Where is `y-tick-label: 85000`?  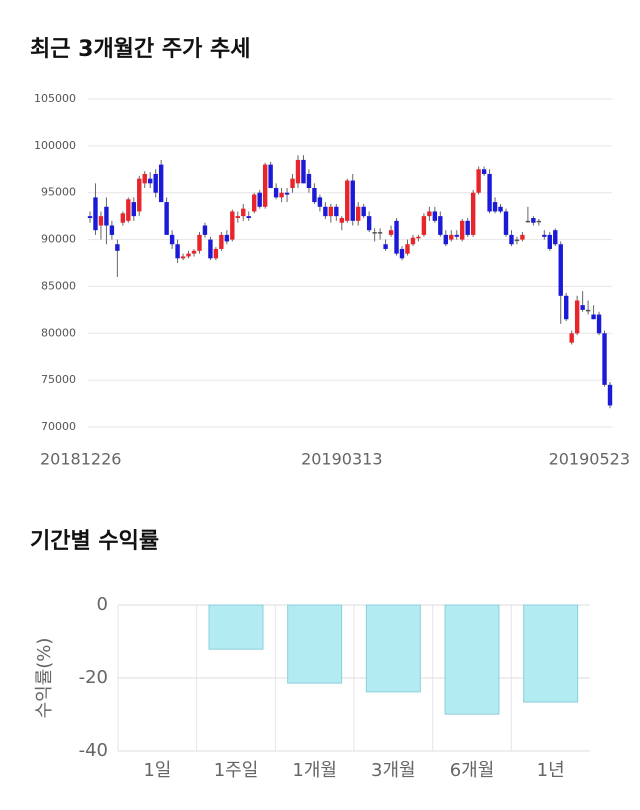
y-tick-label: 85000 is located at coordinates (58, 285).